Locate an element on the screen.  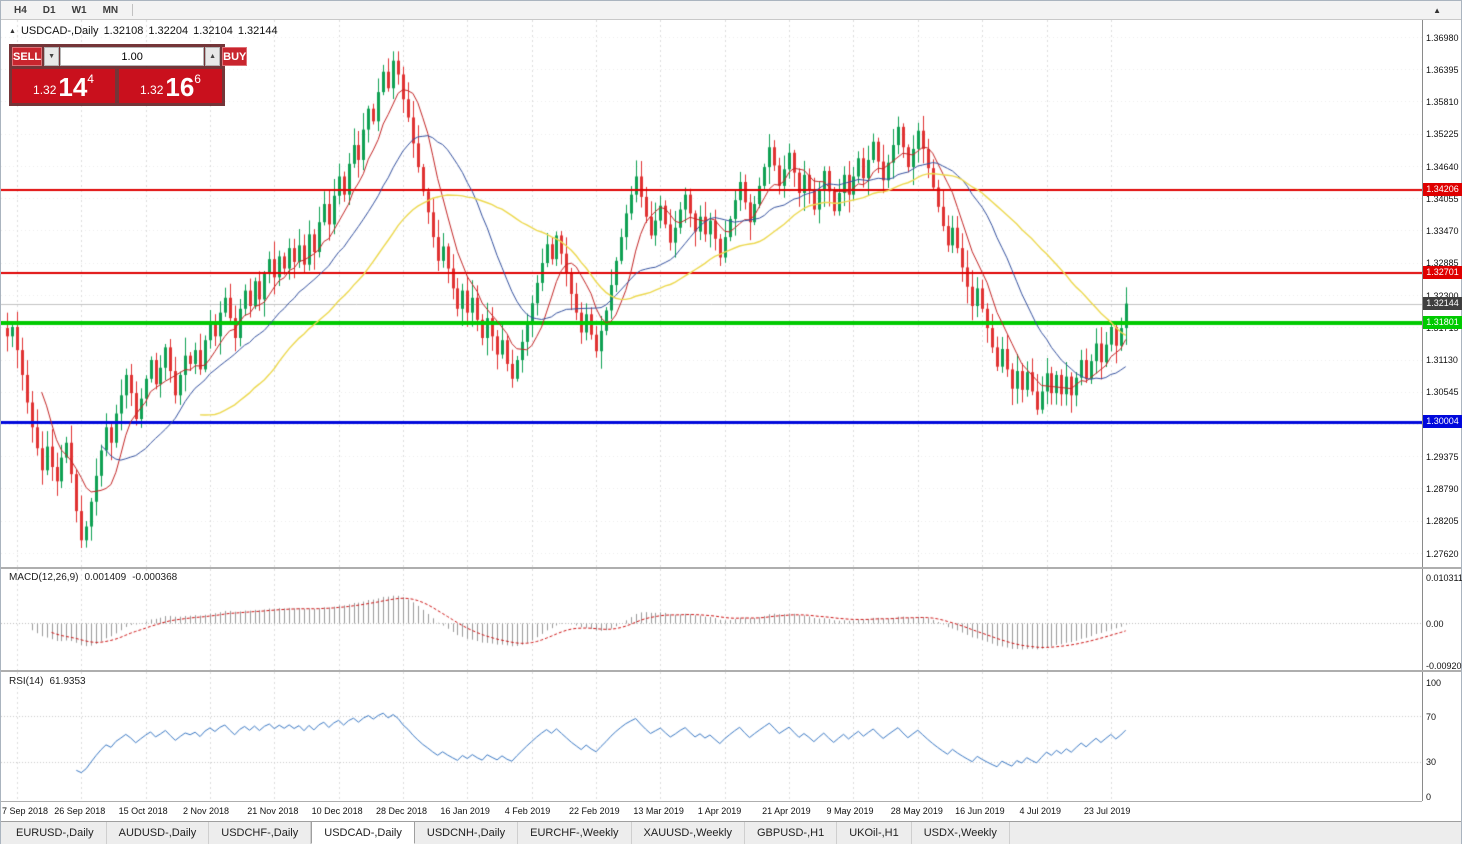
date-axis-label: 16 Jan 2019 is located at coordinates (465, 811).